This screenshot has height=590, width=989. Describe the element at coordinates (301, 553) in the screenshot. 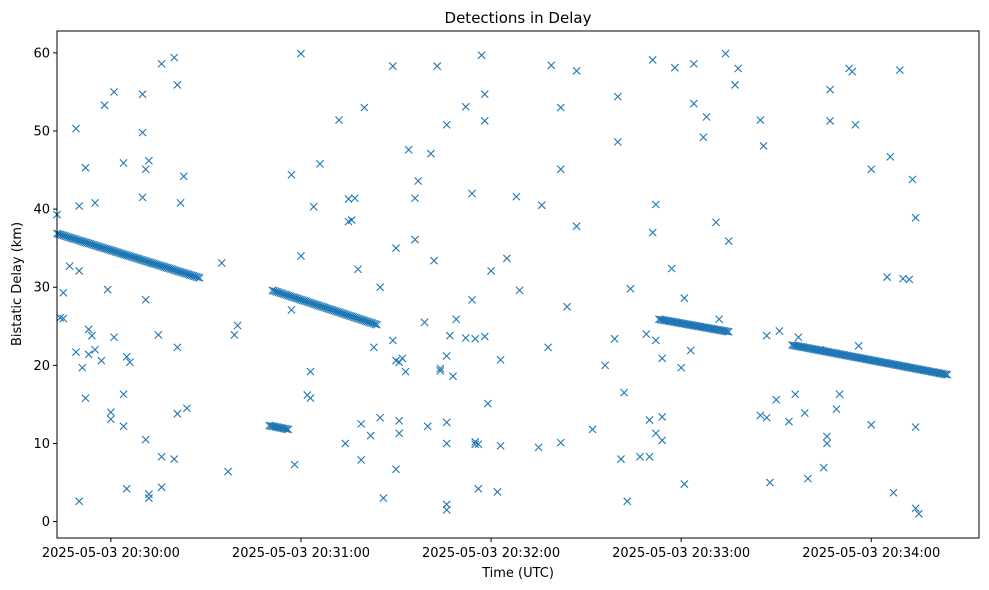

I see `x-tick-label: 2025-05-03 20:31:00` at that location.